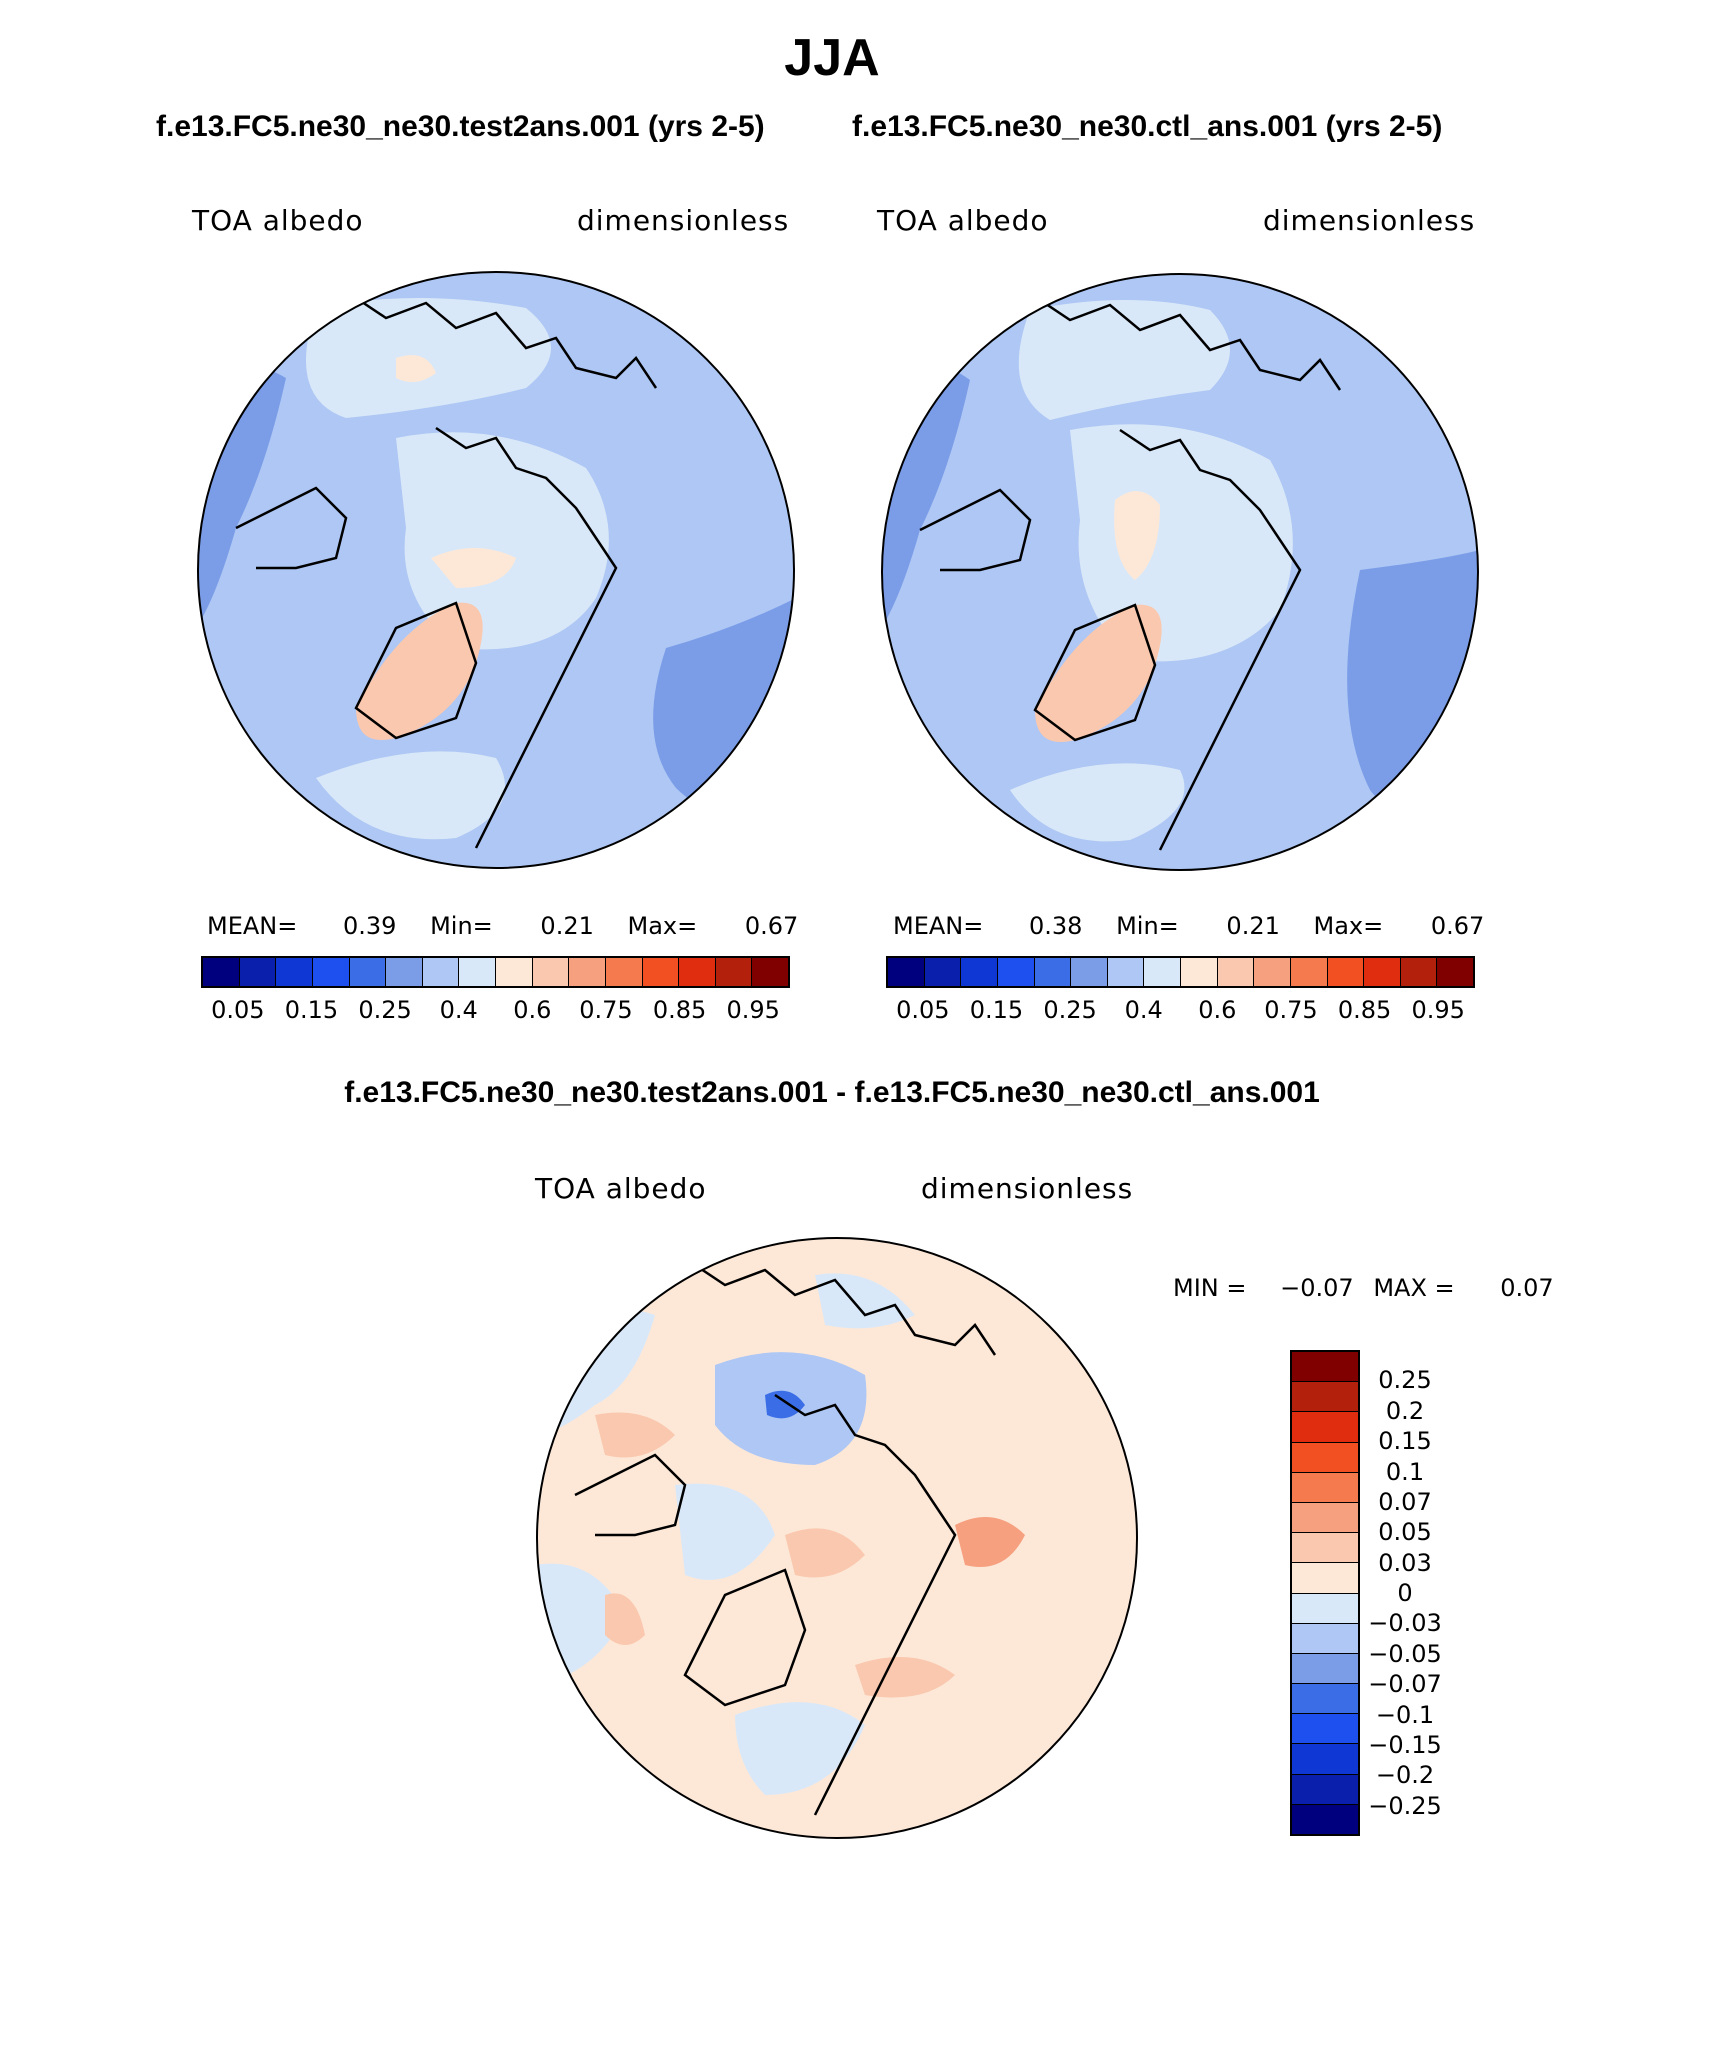 This screenshot has width=1710, height=2061. What do you see at coordinates (416, 368) in the screenshot?
I see `panel1-pale-orange-region-north` at bounding box center [416, 368].